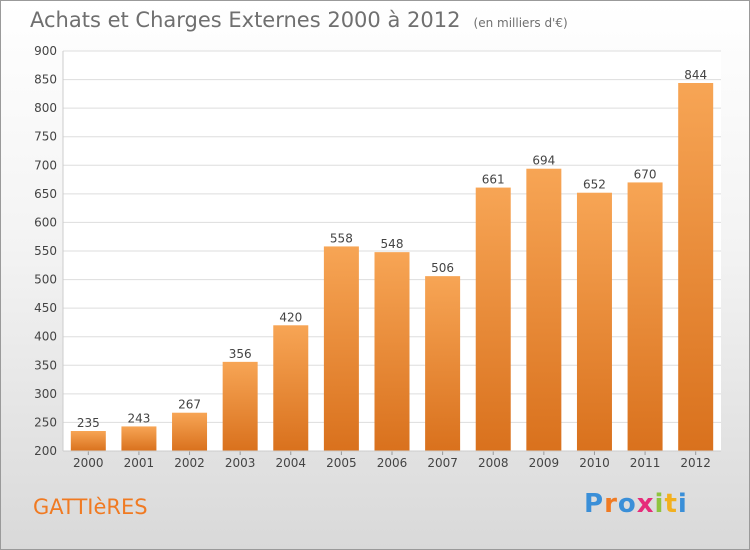 This screenshot has width=750, height=550. What do you see at coordinates (493, 463) in the screenshot?
I see `x-tick-label: 2008` at bounding box center [493, 463].